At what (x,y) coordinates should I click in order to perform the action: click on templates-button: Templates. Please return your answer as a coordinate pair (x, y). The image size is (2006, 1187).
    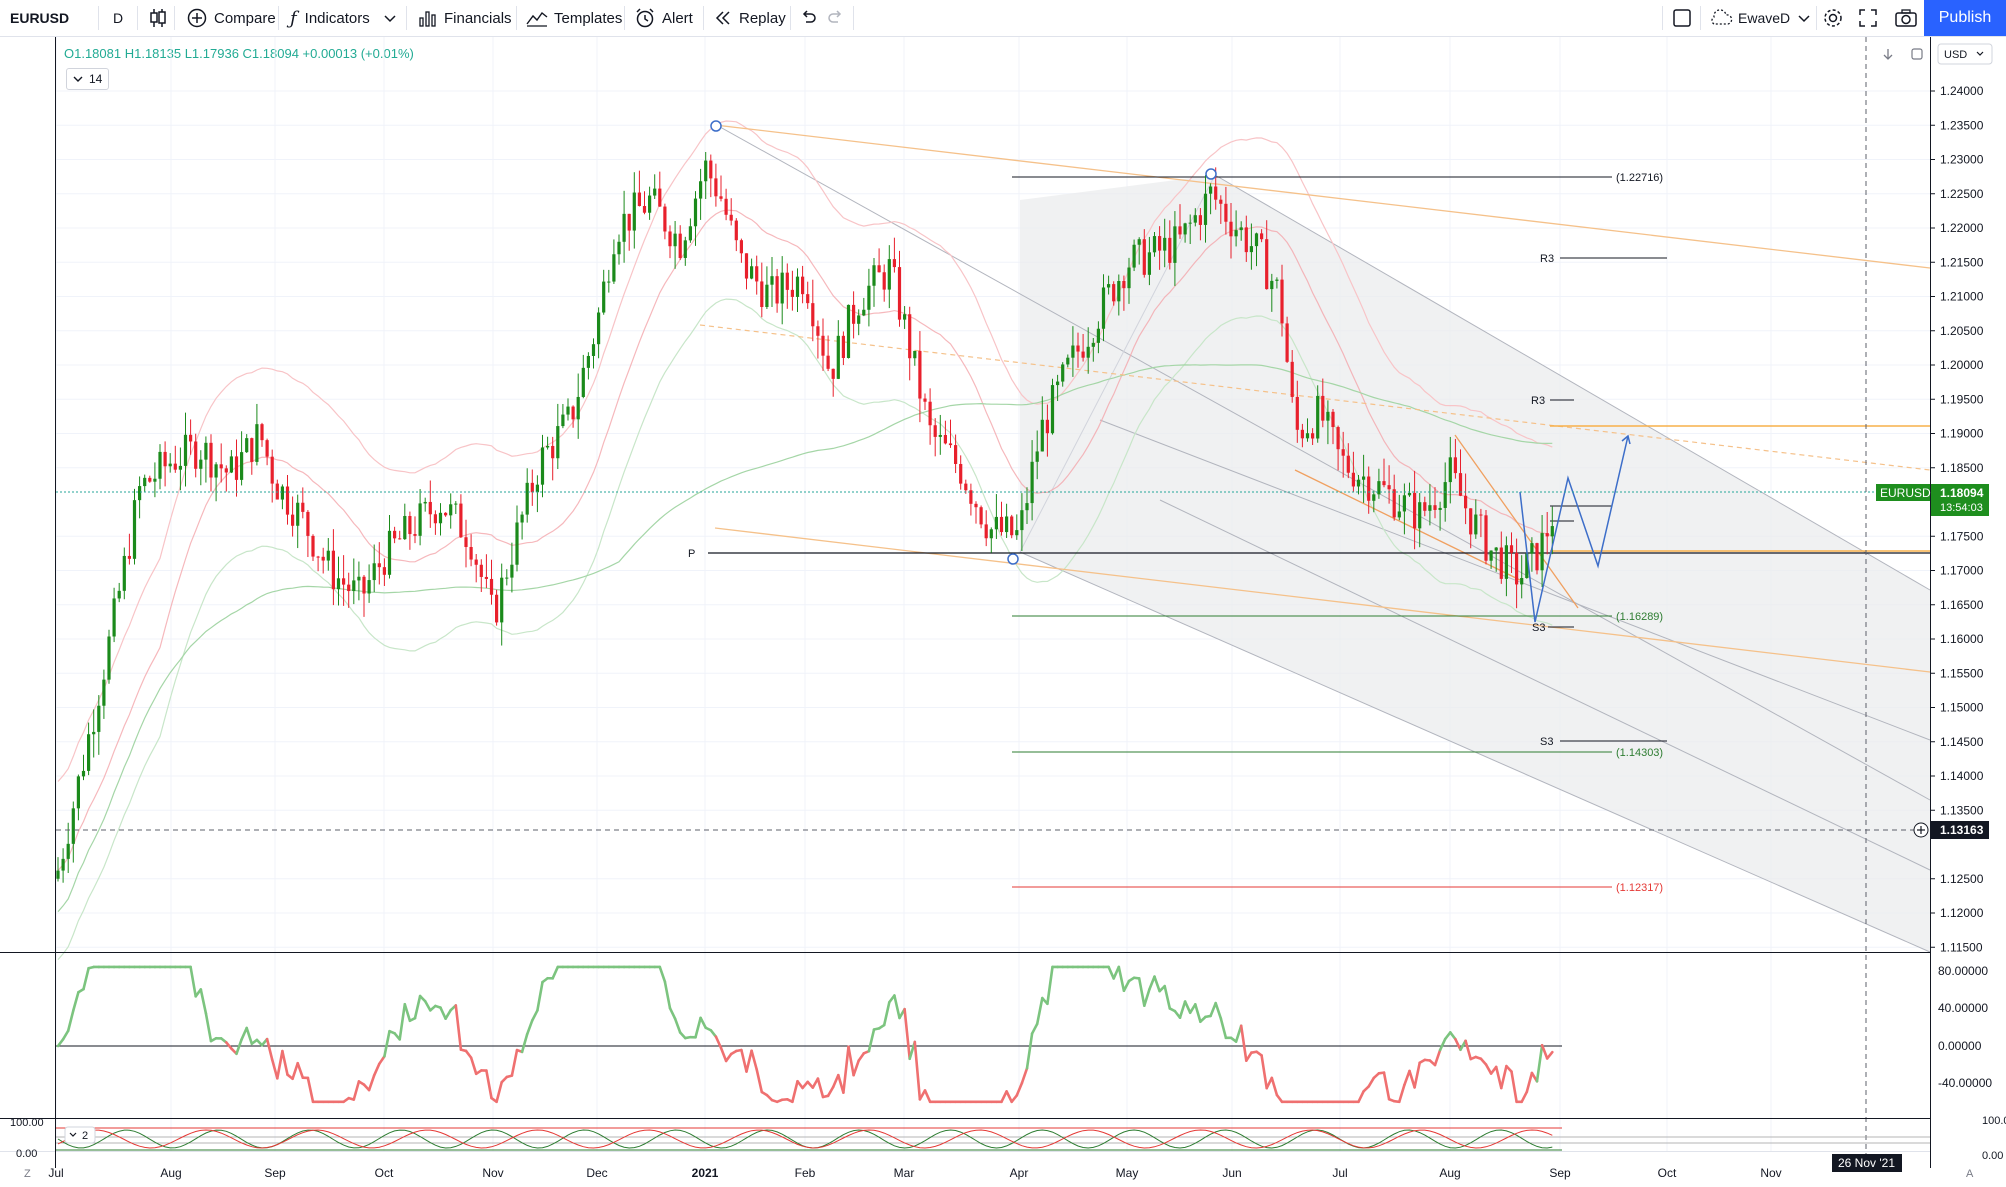
    Looking at the image, I should click on (574, 18).